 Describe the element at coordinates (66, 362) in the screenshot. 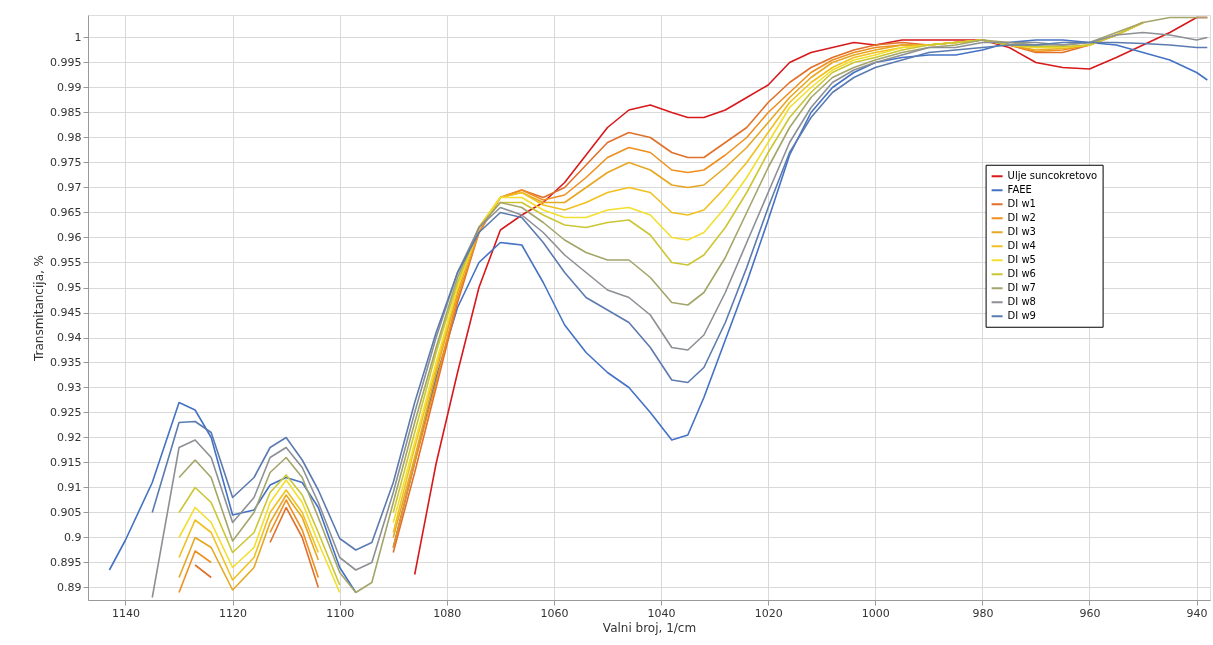

I see `y-tick-label: 0.935` at that location.